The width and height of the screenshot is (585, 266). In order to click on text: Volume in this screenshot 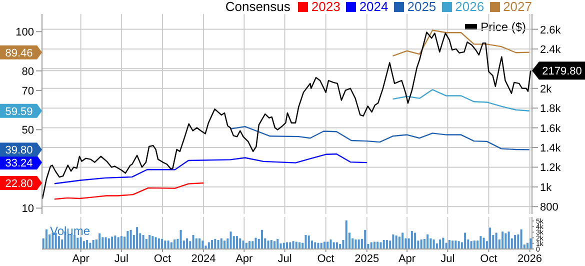, I will do `click(70, 231)`.